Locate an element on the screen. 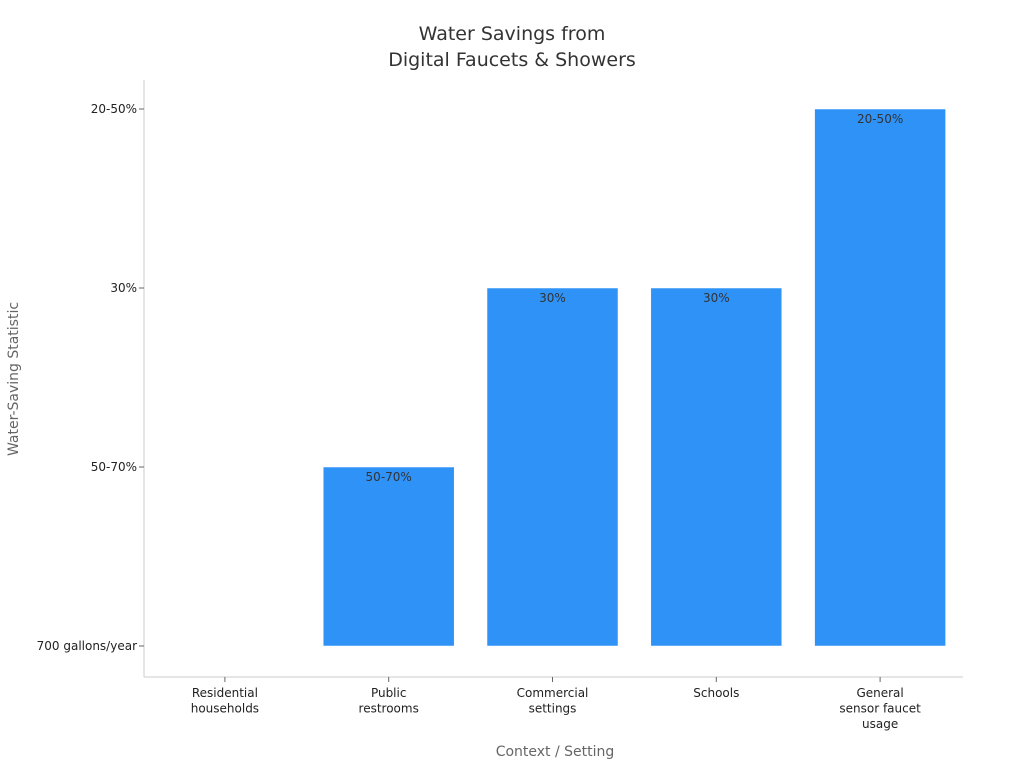  data-label: 20-50% is located at coordinates (880, 119).